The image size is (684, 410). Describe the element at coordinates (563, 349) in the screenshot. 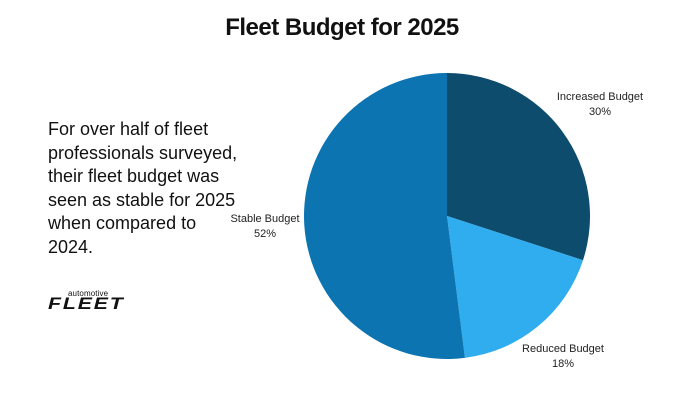

I see `slice-label-reduced: Reduced Budget` at that location.